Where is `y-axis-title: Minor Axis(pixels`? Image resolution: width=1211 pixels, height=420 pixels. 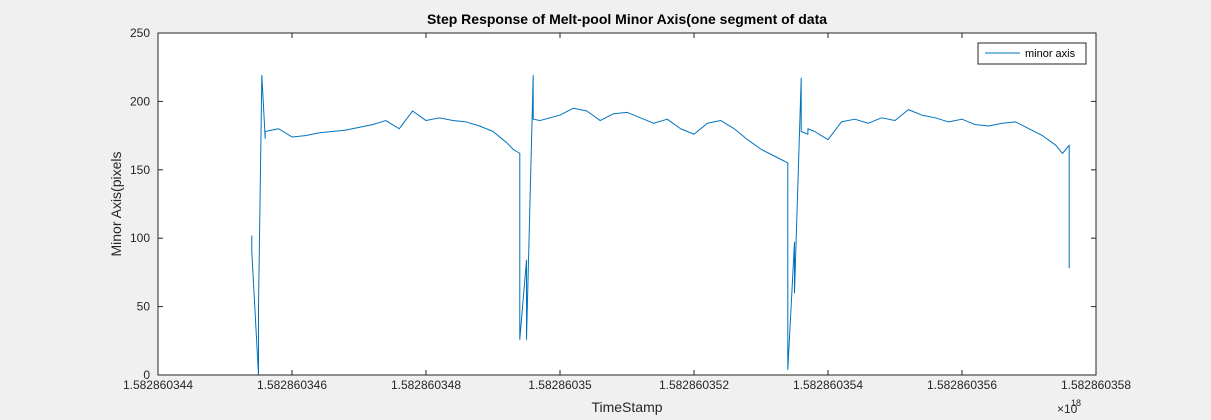 y-axis-title: Minor Axis(pixels is located at coordinates (116, 203).